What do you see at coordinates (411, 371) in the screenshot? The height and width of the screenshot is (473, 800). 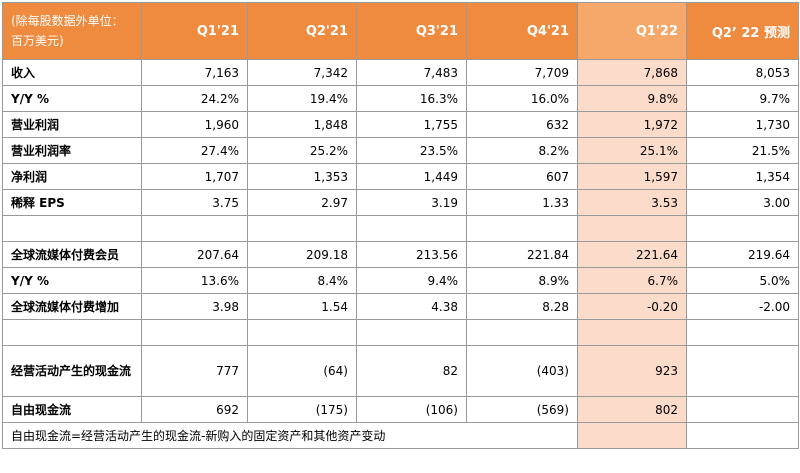 I see `table-cell: 82` at bounding box center [411, 371].